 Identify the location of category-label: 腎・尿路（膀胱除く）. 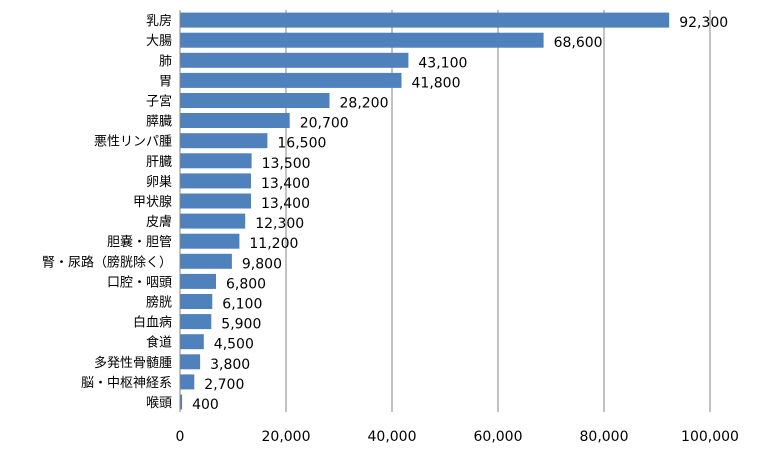
(107, 262).